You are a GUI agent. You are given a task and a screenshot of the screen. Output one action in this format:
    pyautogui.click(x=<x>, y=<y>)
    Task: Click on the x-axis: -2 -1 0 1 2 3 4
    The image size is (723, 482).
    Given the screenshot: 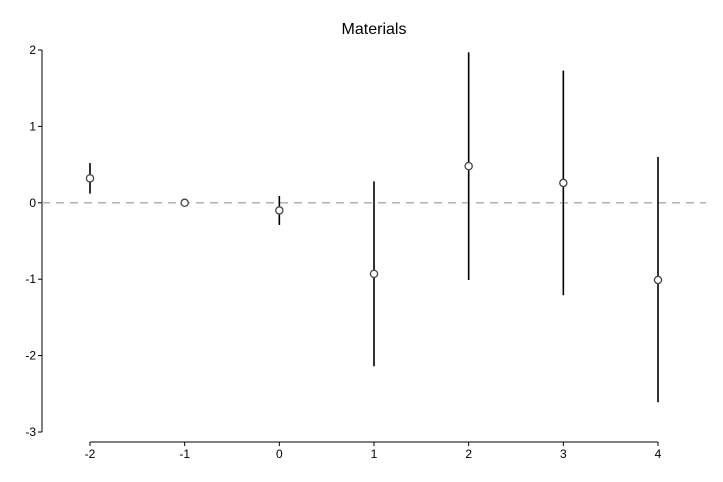 What is the action you would take?
    pyautogui.click(x=373, y=451)
    